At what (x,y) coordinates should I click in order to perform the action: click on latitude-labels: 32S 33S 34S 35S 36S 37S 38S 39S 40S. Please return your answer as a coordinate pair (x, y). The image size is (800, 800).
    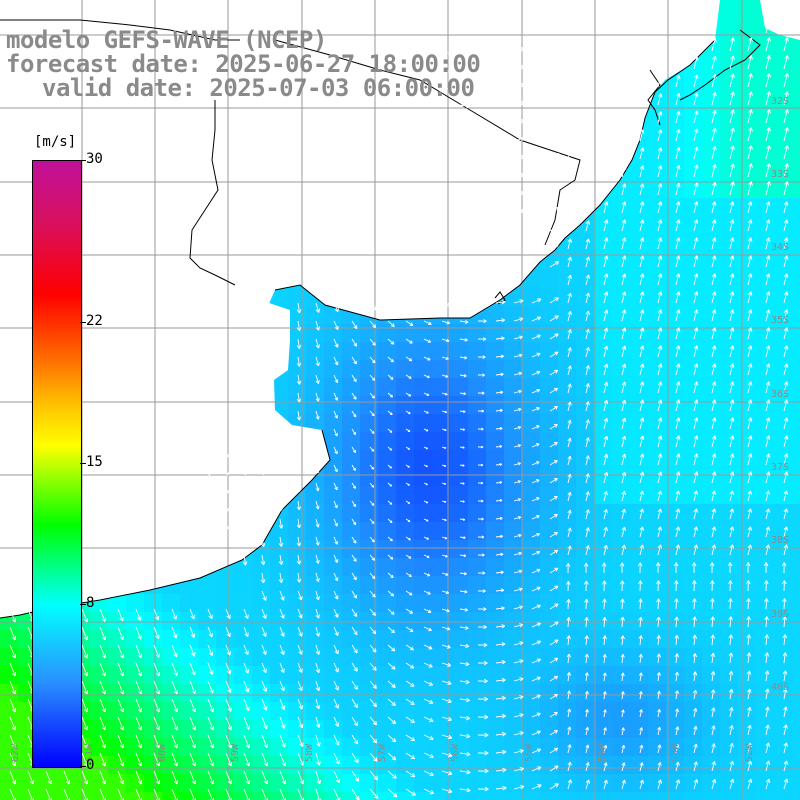
    Looking at the image, I should click on (780, 394).